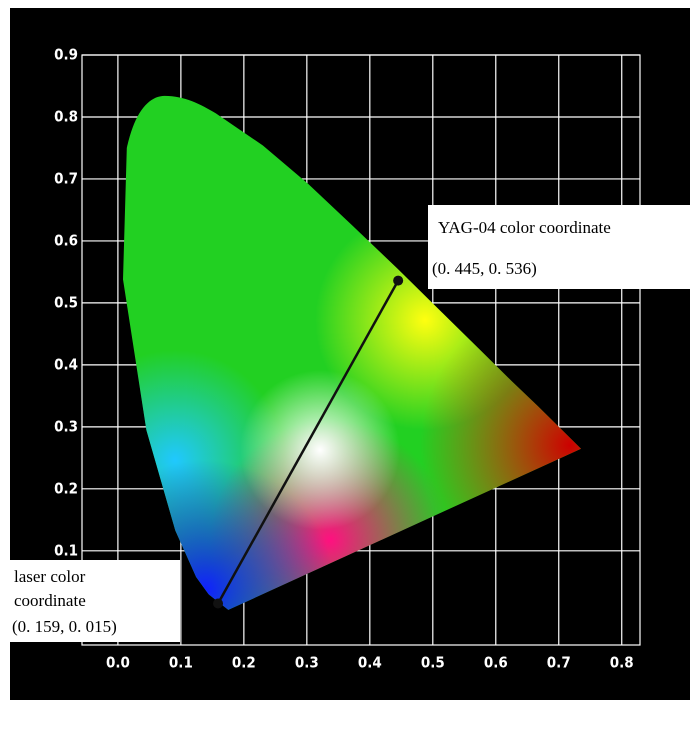  I want to click on y-tick-label: 0.1, so click(66, 550).